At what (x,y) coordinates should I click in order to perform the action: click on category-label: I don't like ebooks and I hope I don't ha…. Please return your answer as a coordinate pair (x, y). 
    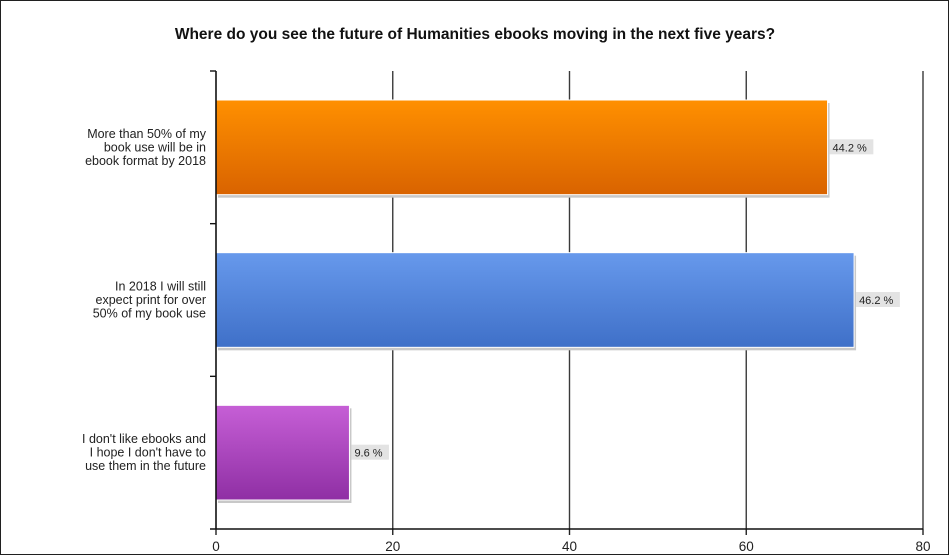
    Looking at the image, I should click on (144, 452).